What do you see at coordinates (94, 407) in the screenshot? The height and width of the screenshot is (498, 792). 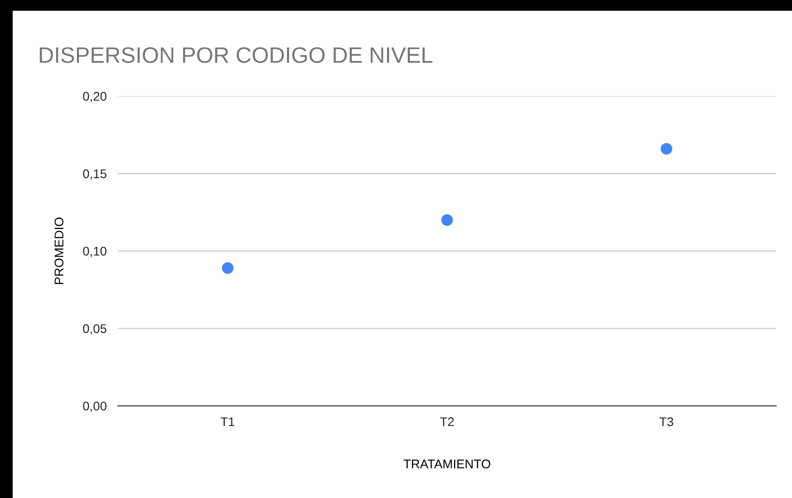 I see `y-tick-label: 0,00` at bounding box center [94, 407].